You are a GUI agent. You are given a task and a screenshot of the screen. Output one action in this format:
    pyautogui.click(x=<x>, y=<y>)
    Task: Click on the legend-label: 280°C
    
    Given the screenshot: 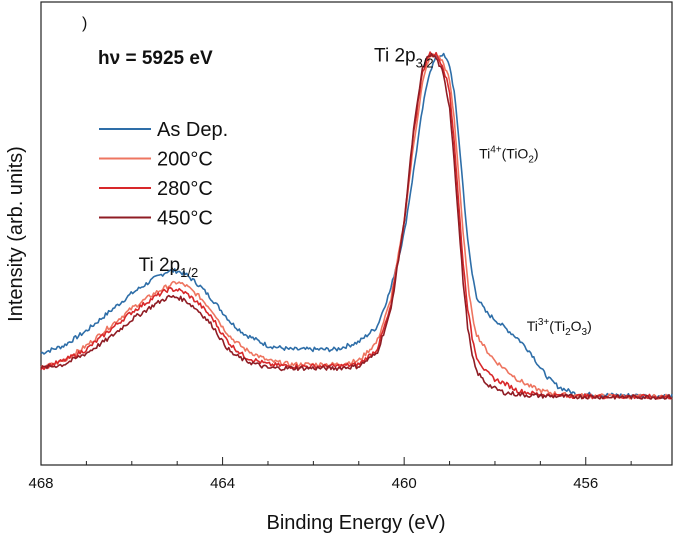 What is the action you would take?
    pyautogui.click(x=185, y=189)
    